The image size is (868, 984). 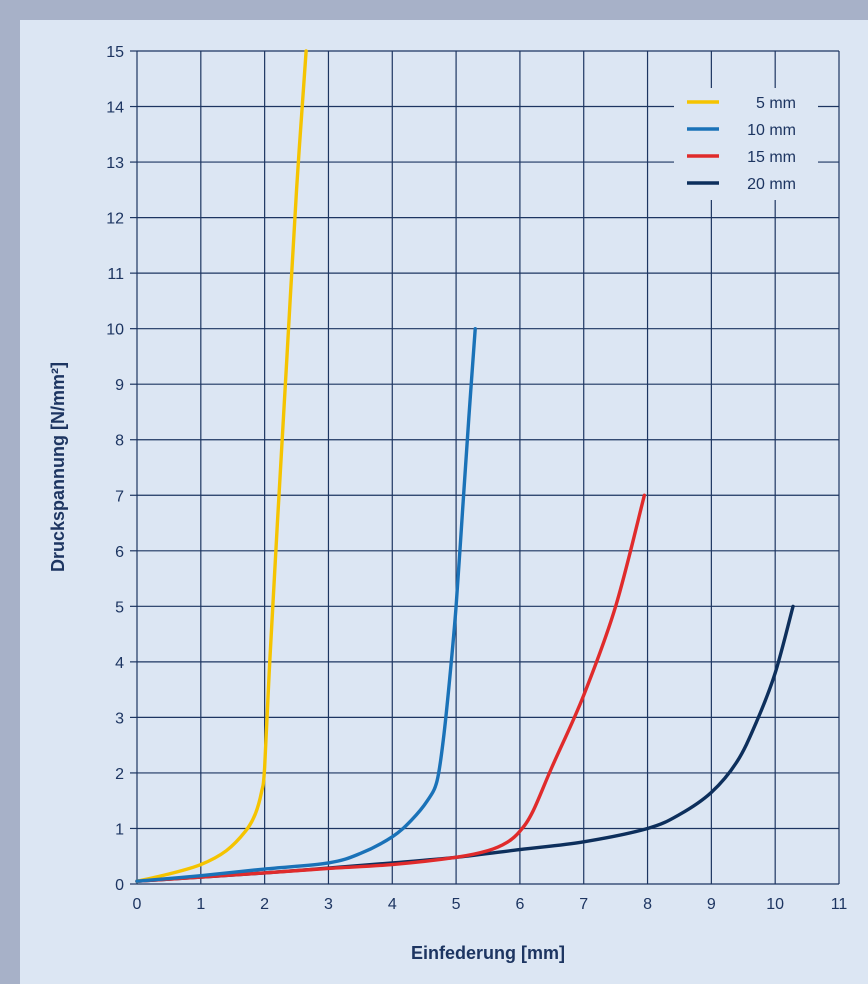 I want to click on x-tick-label: 9, so click(x=711, y=904).